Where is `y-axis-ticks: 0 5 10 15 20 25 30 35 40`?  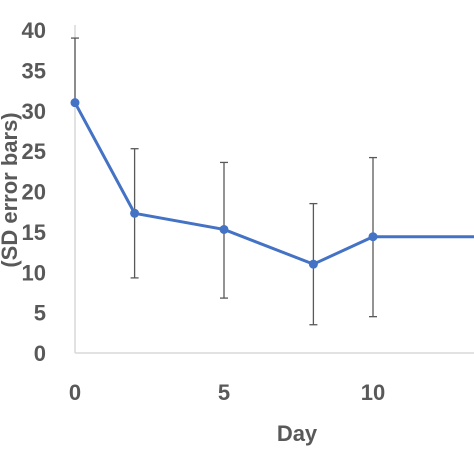 y-axis-ticks: 0 5 10 15 20 25 30 35 40 is located at coordinates (34, 192).